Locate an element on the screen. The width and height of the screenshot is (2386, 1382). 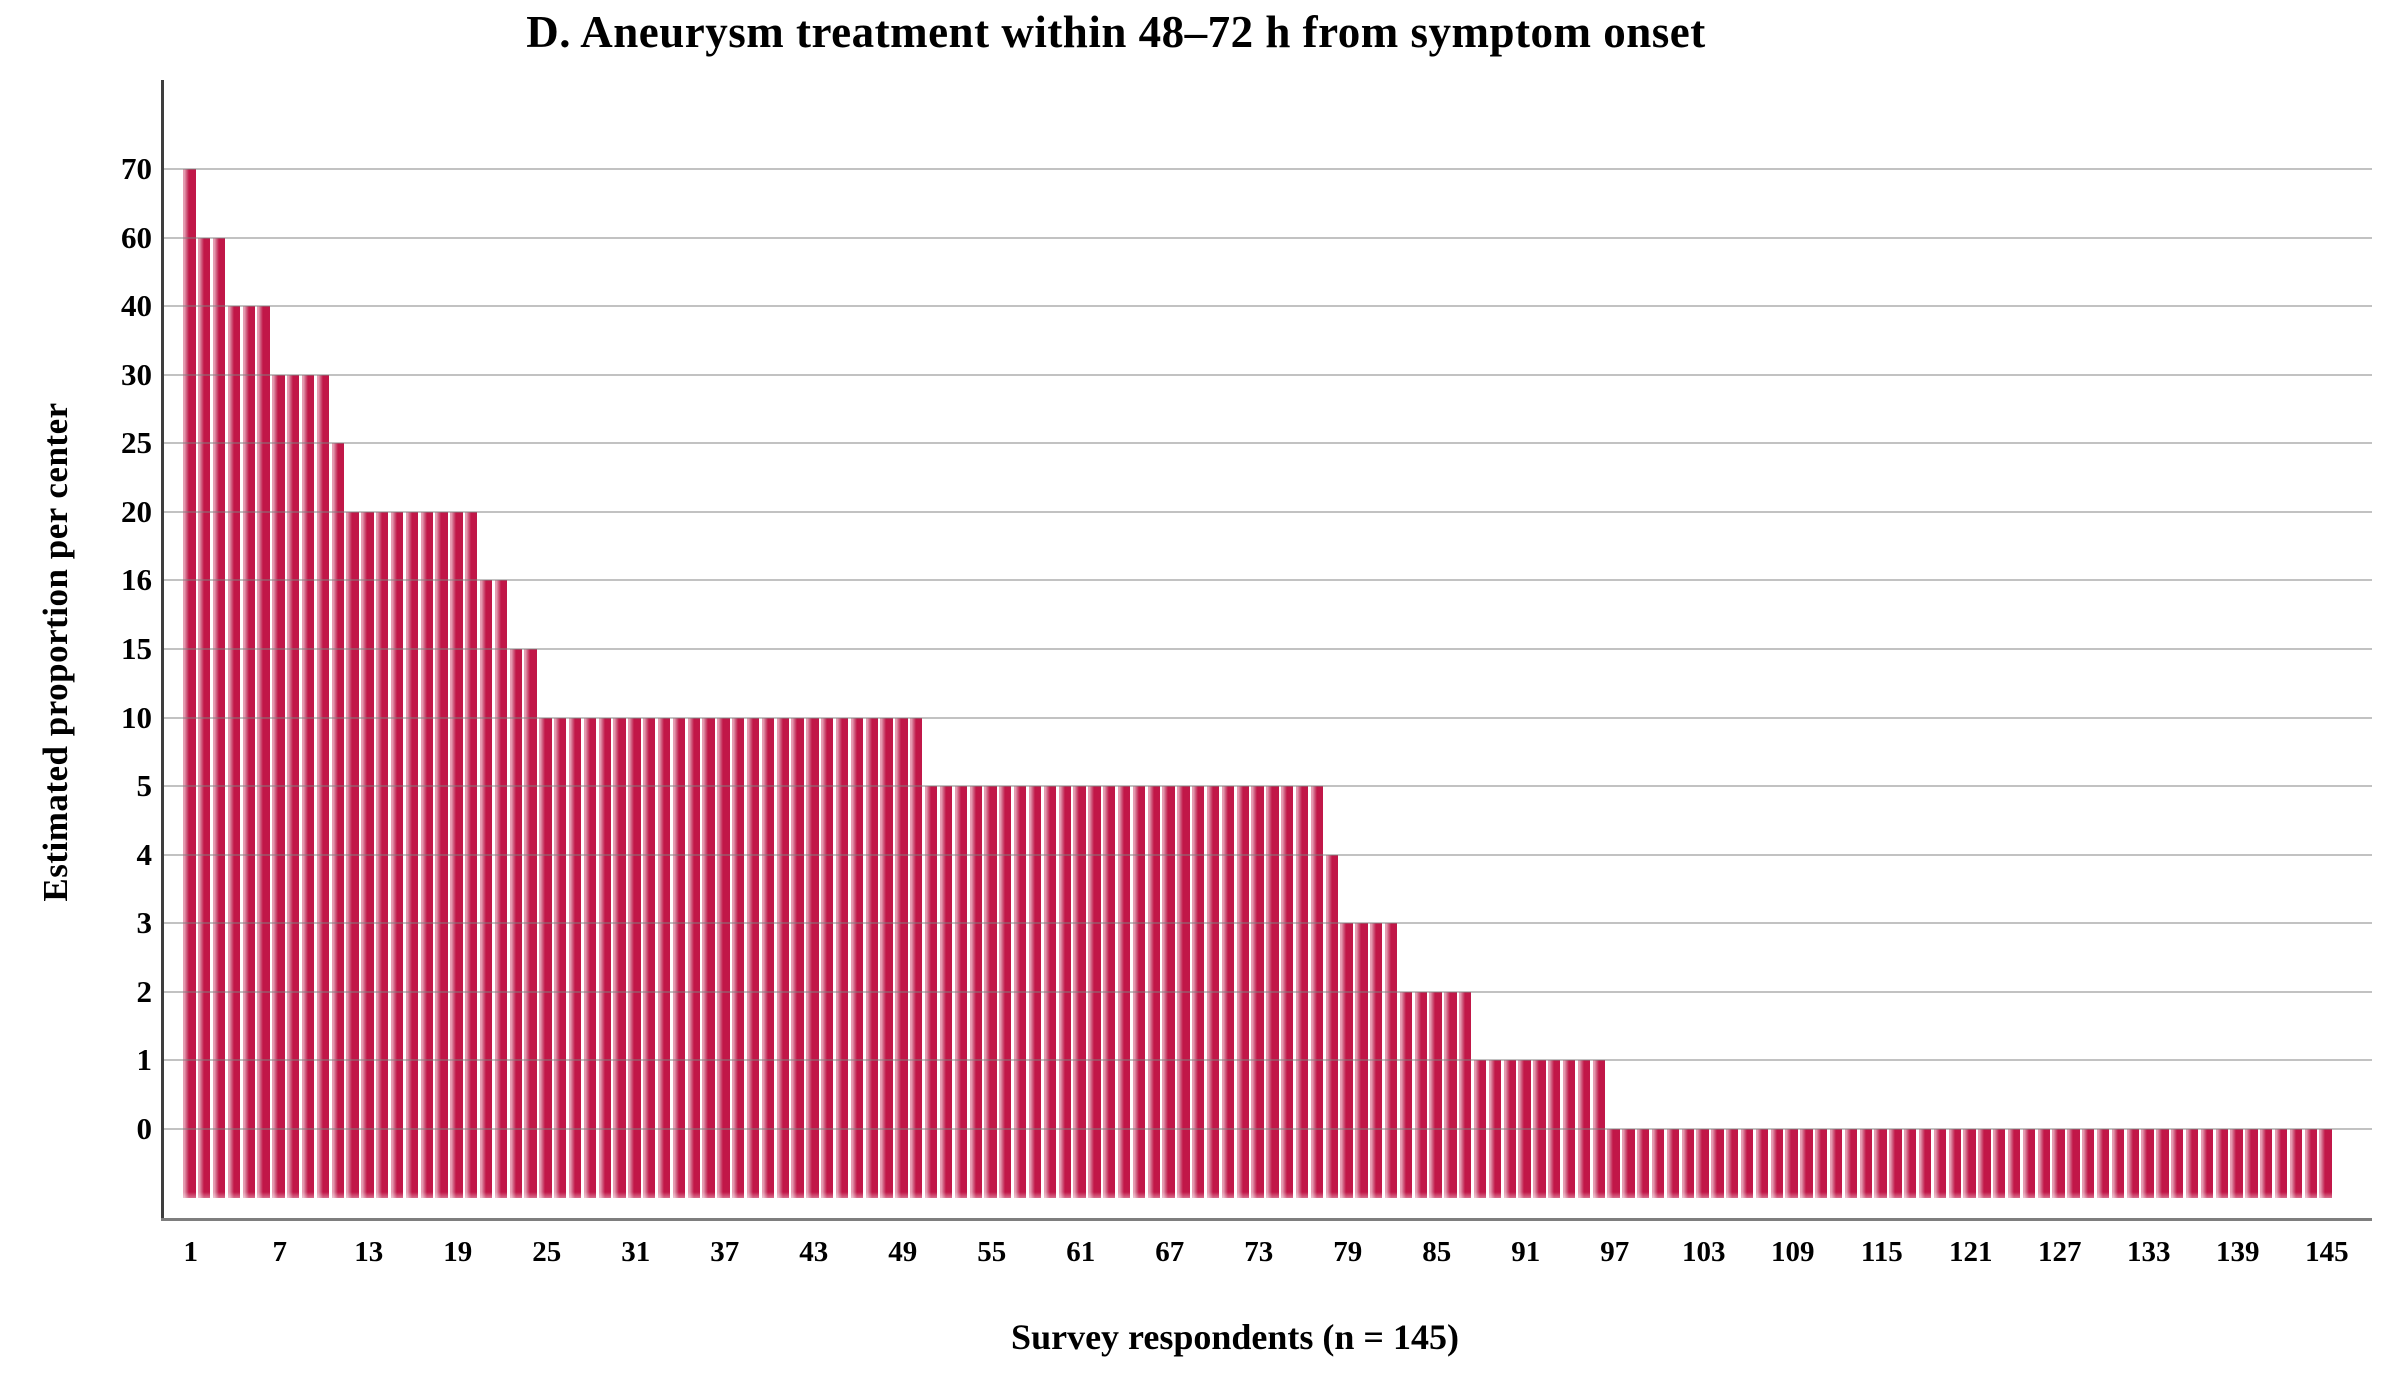
x-tick-label-25: 25 is located at coordinates (547, 1252).